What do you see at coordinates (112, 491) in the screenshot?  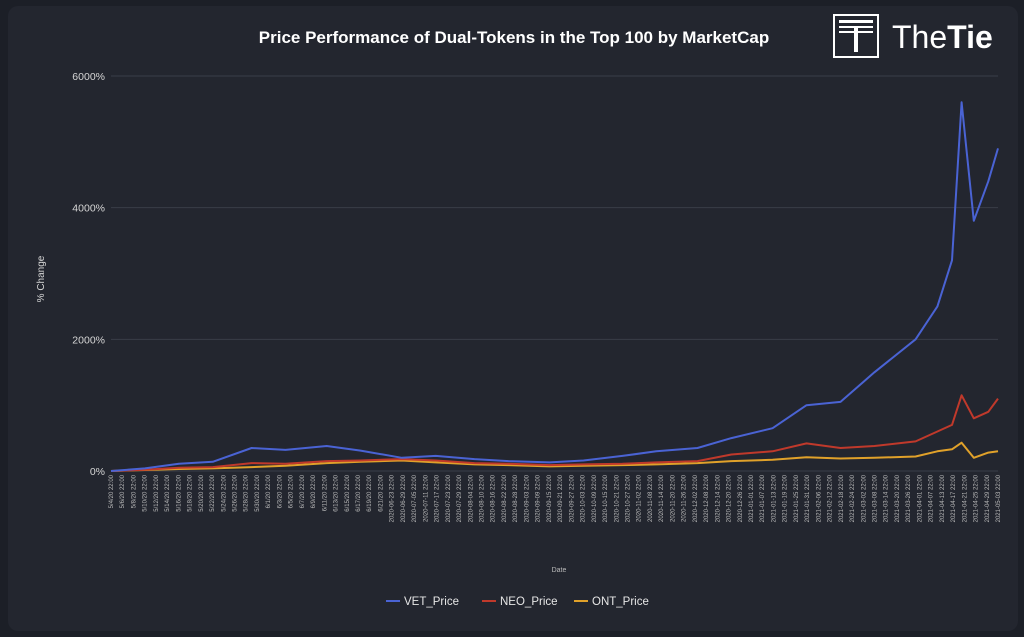 I see `x-tick-label: 5/4/20 22:00` at bounding box center [112, 491].